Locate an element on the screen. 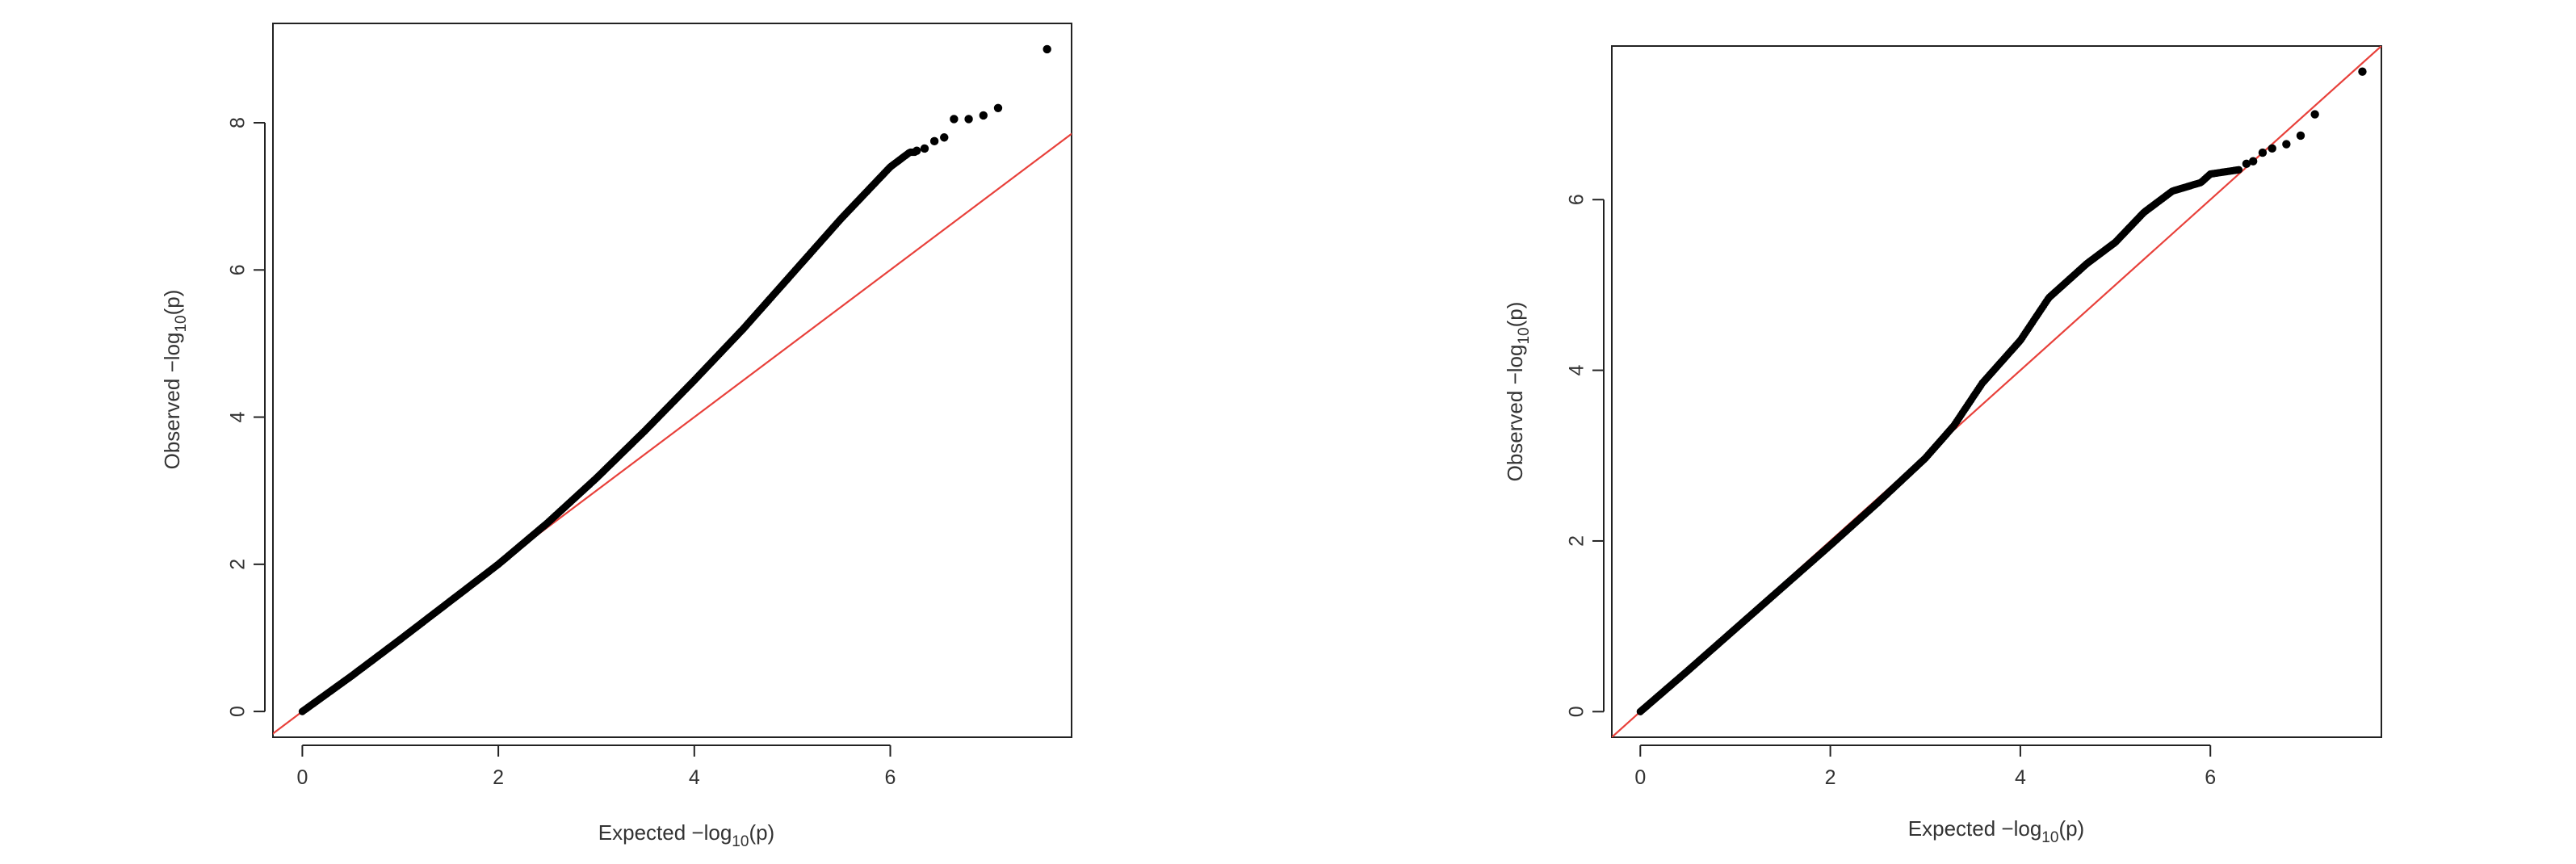 This screenshot has width=2576, height=864. y-tick-label: 8 is located at coordinates (238, 122).